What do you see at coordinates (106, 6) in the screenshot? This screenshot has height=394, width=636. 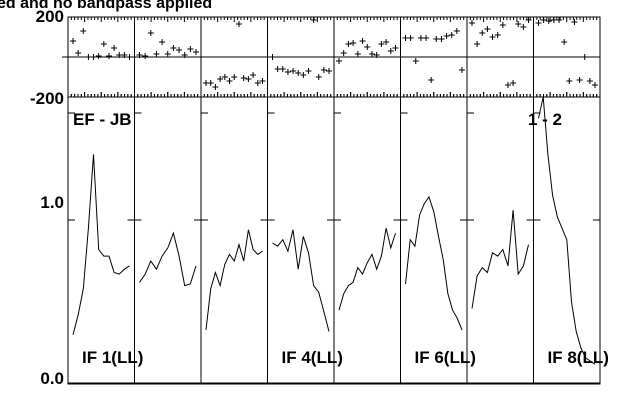 I see `chart-title: ed and no bandpass applied` at bounding box center [106, 6].